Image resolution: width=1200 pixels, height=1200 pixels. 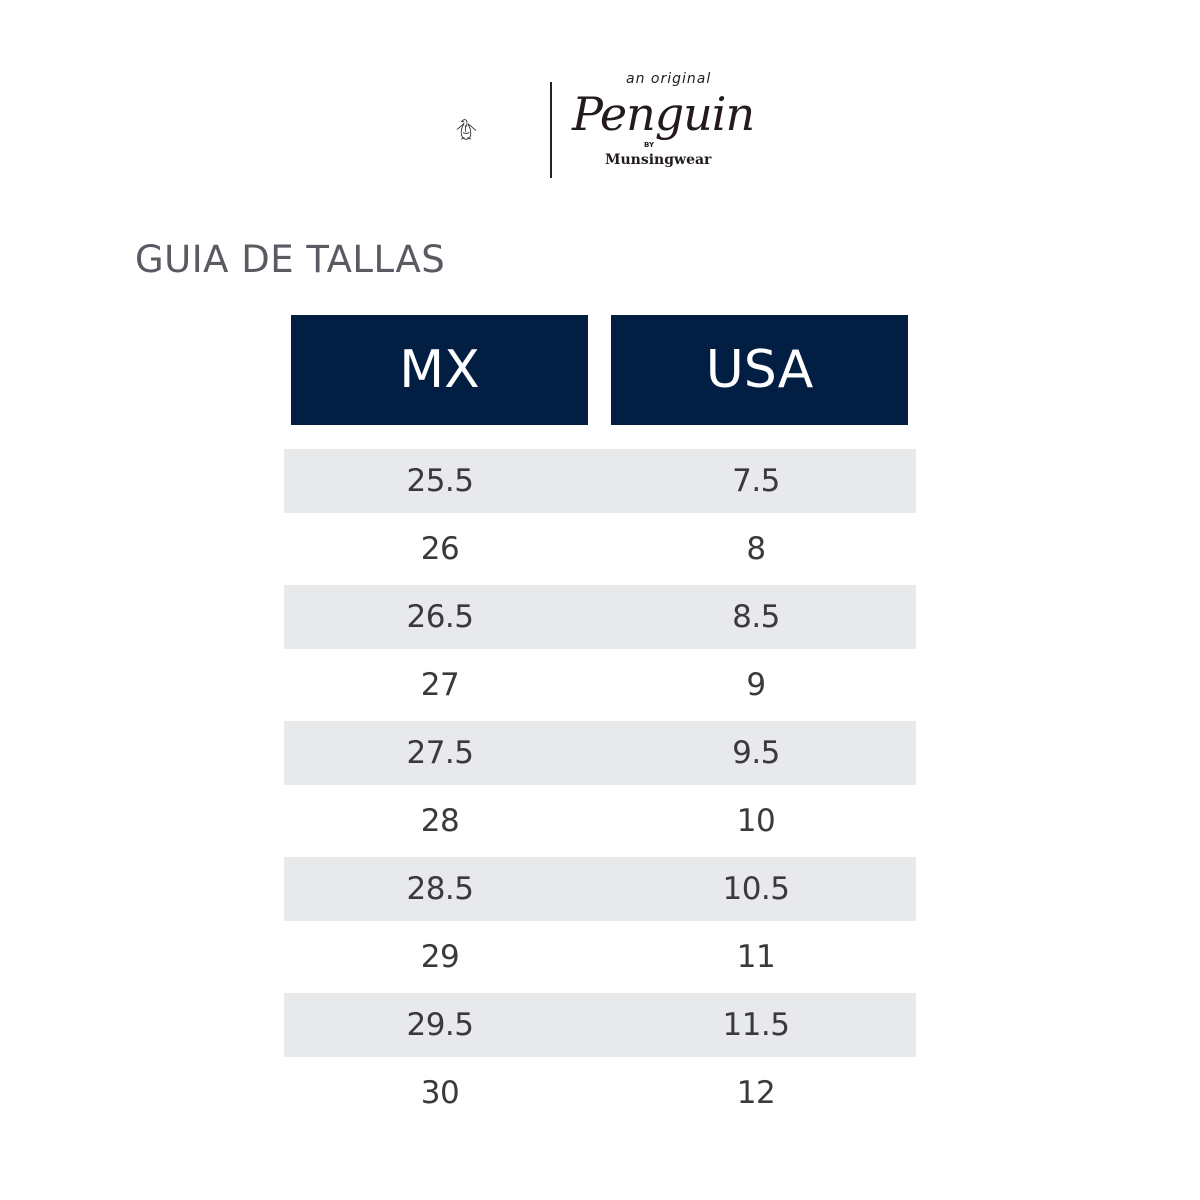 I want to click on mx-size: 30, so click(x=440, y=1093).